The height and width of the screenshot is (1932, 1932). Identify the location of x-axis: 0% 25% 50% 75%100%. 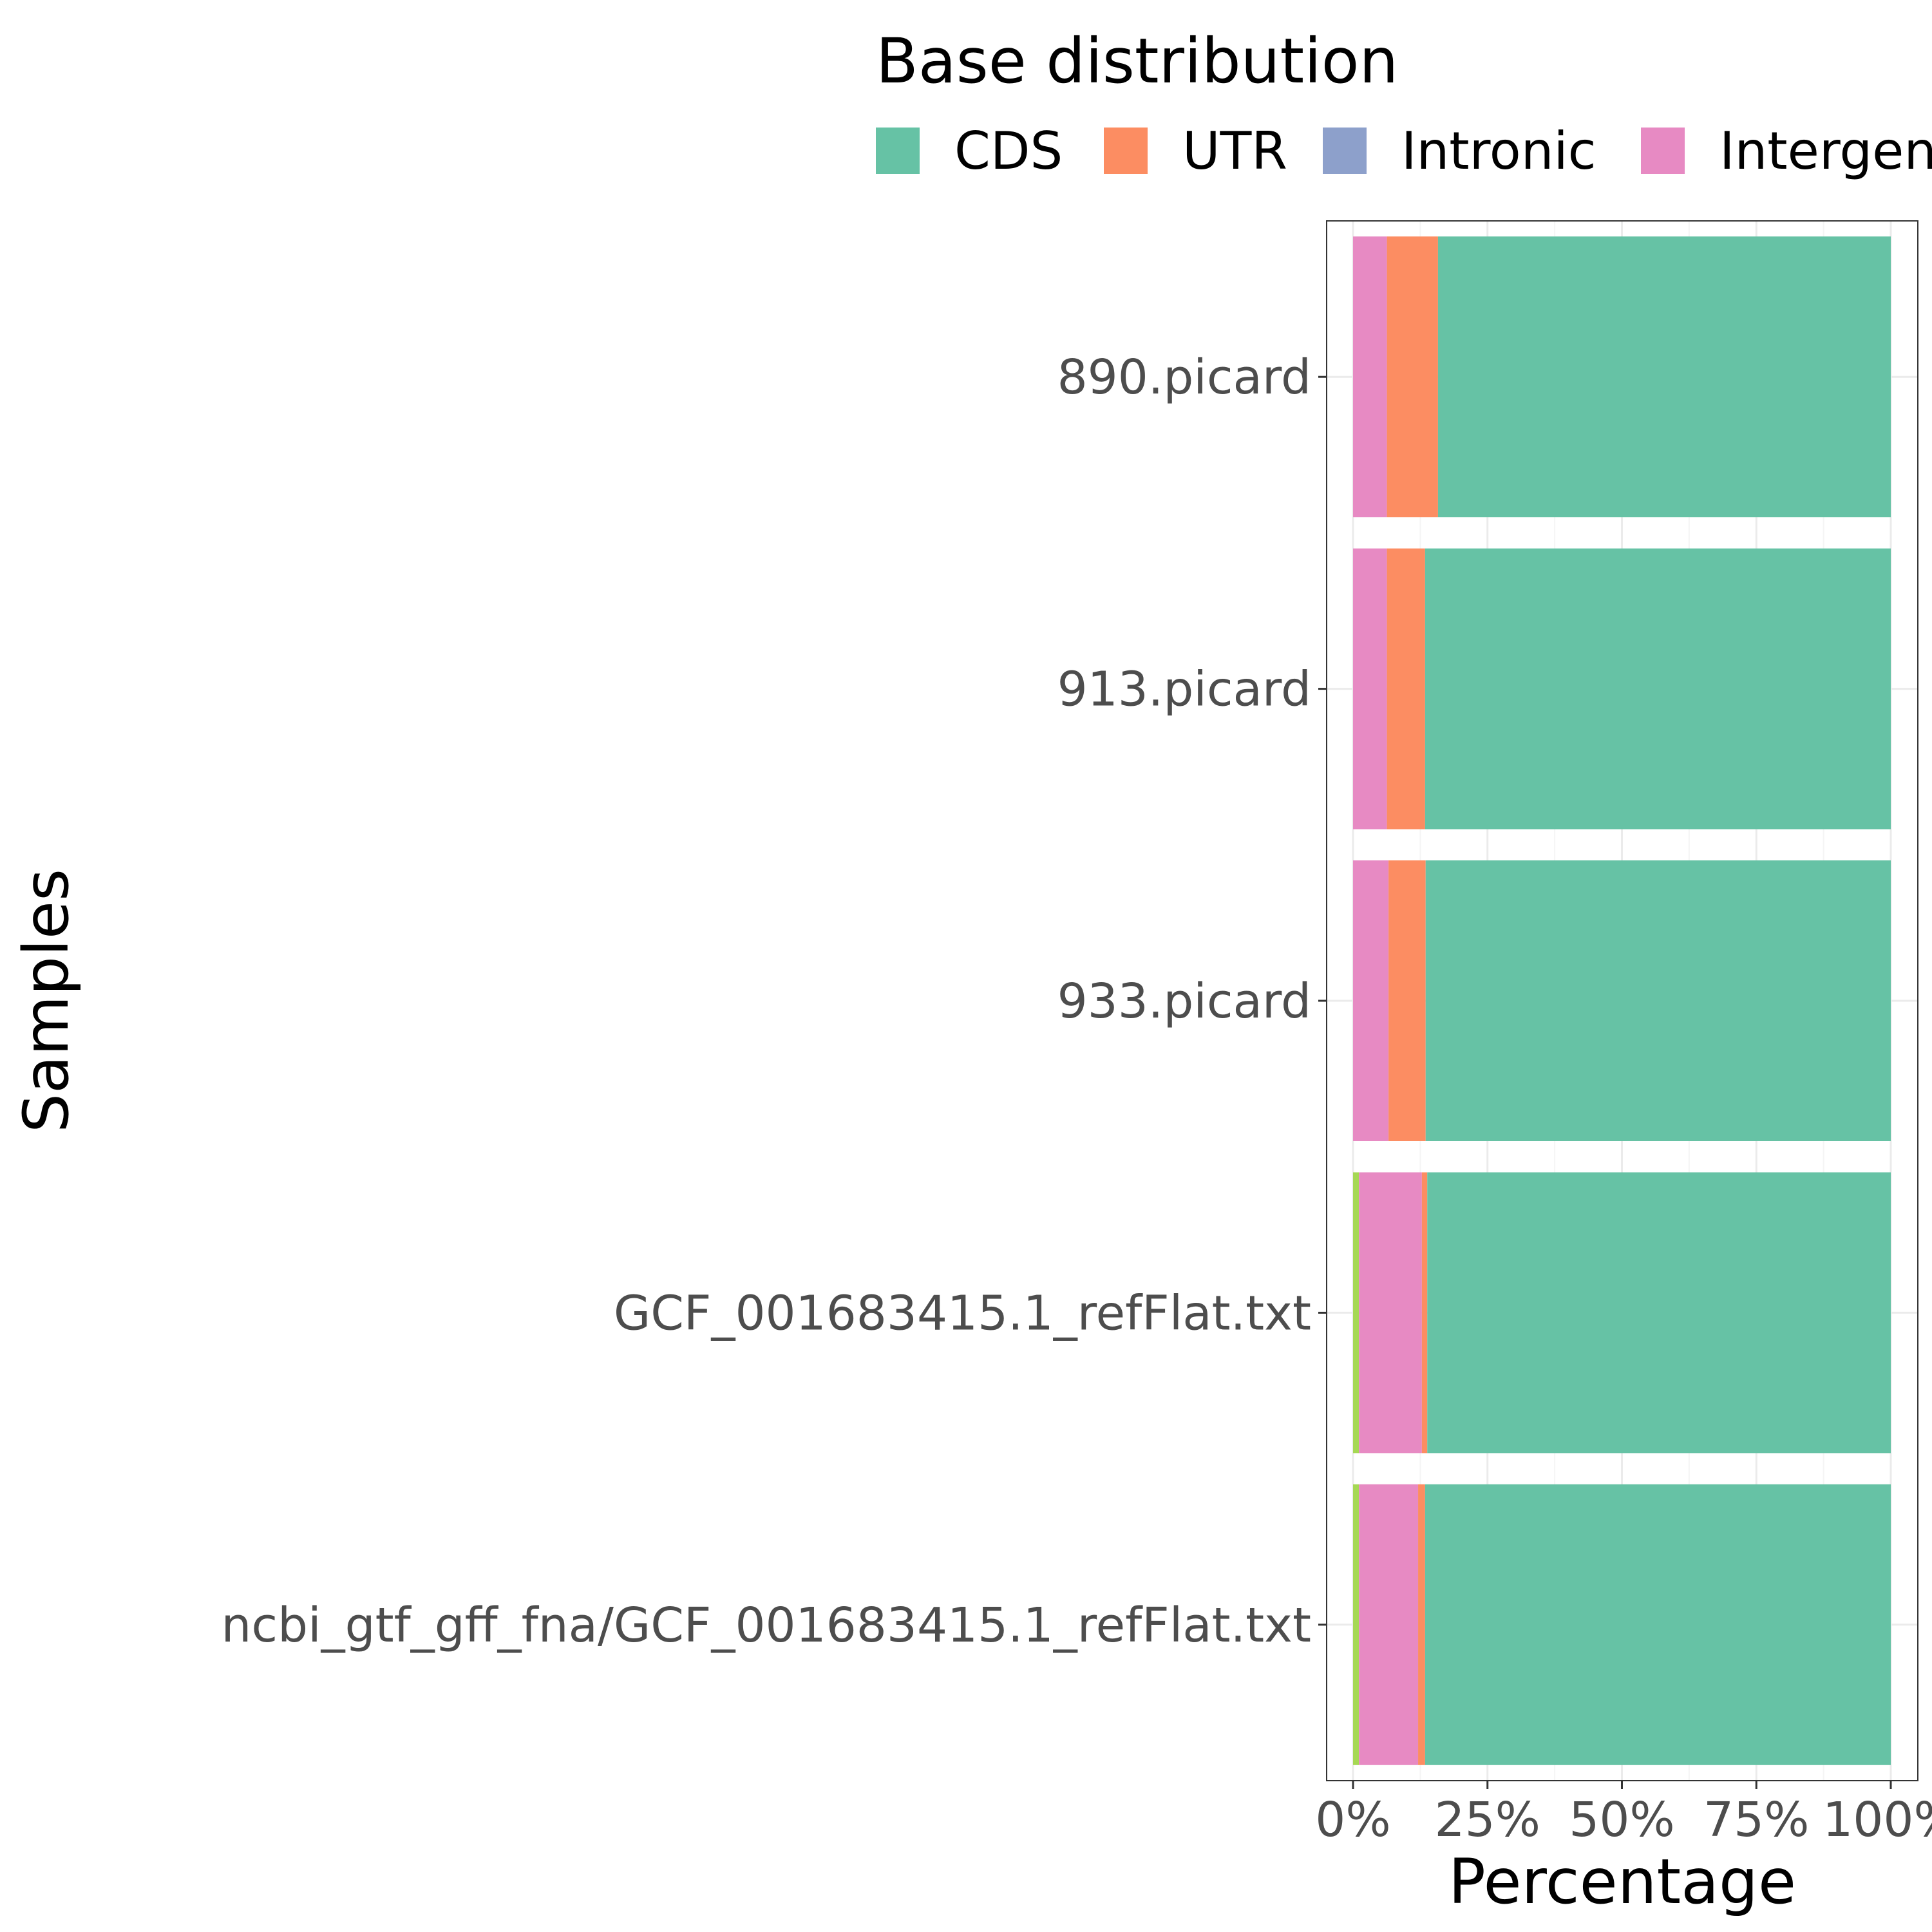
(1624, 1814).